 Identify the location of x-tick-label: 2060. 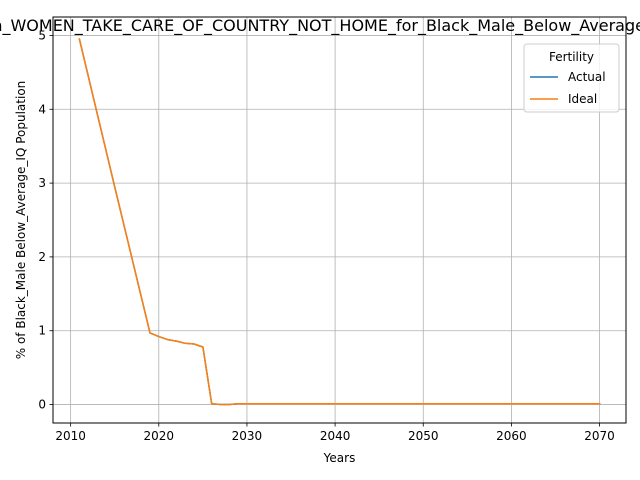
(511, 436).